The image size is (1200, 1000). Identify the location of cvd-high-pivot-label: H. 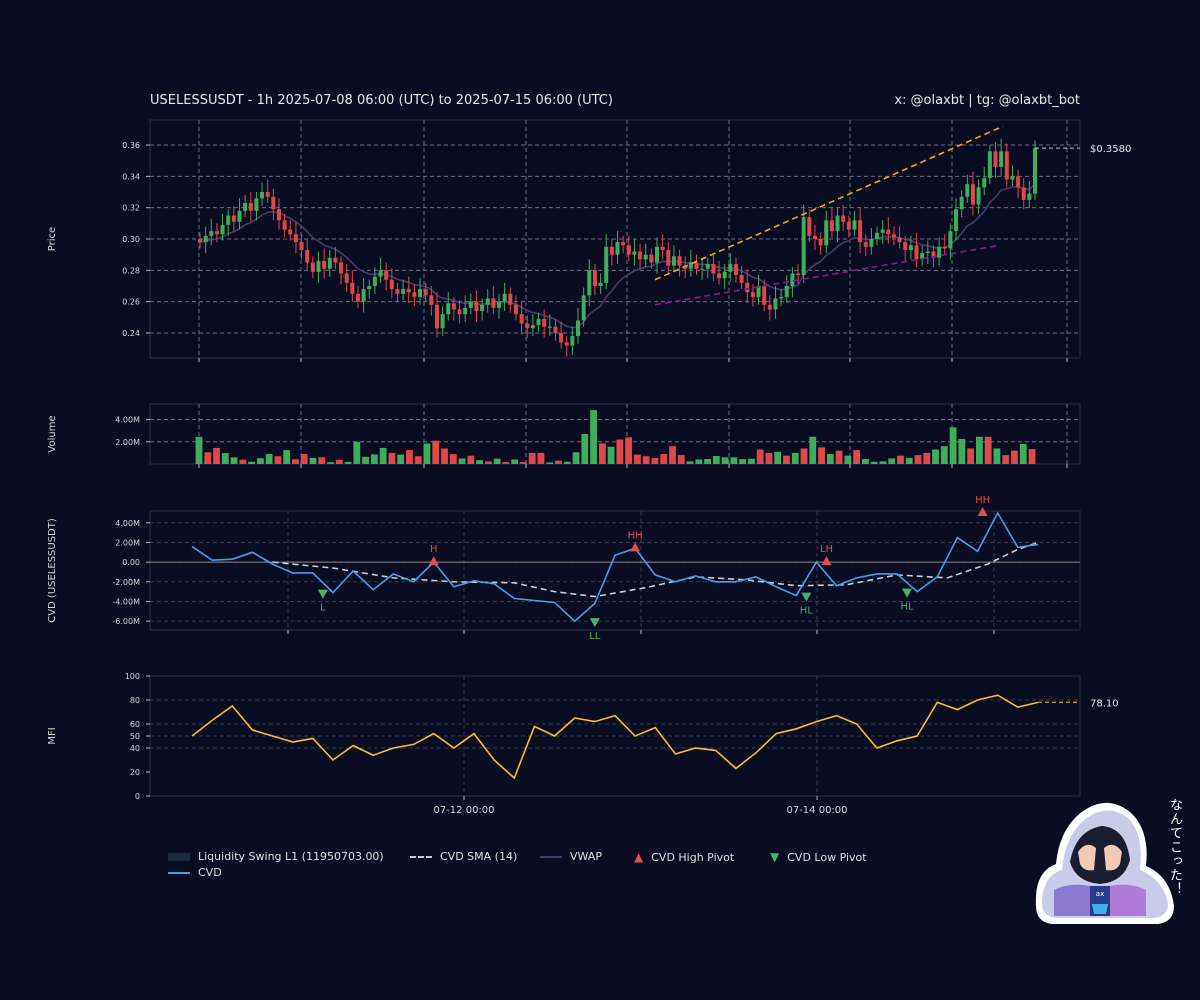
(434, 549).